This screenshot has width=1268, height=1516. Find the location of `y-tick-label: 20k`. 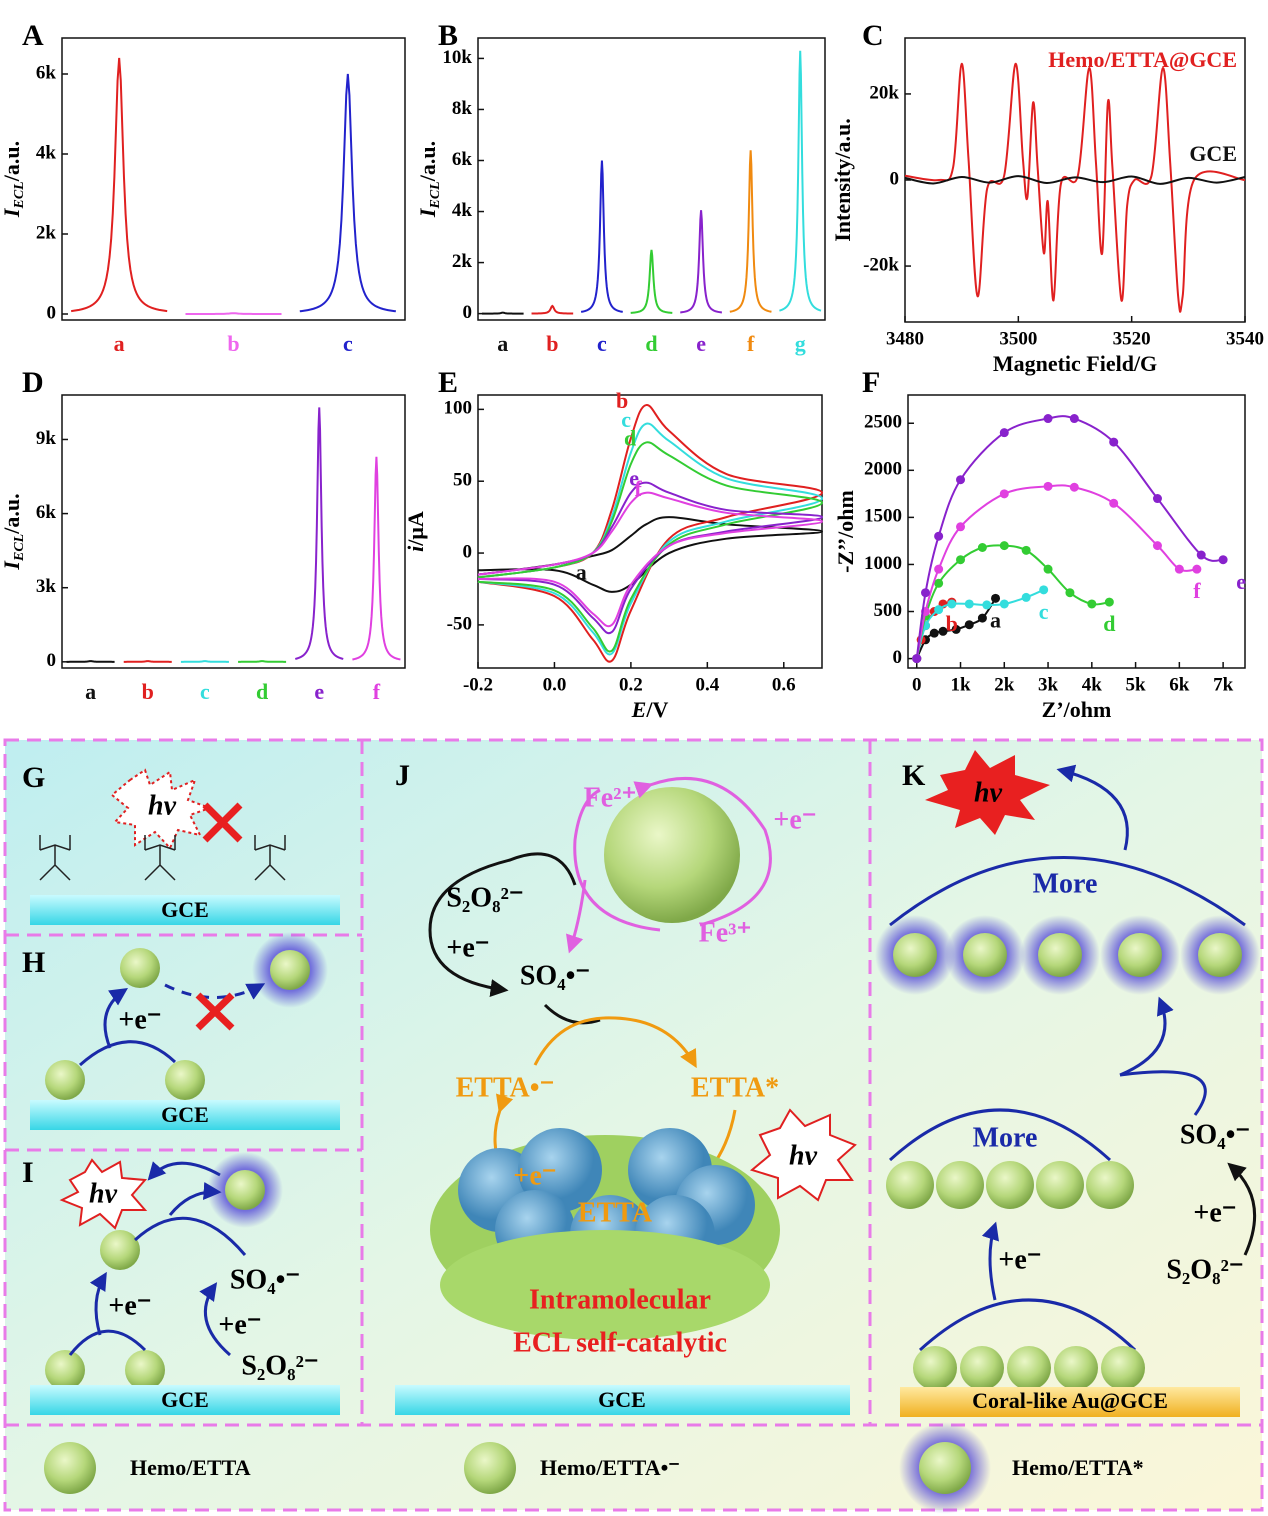

y-tick-label: 20k is located at coordinates (884, 92).